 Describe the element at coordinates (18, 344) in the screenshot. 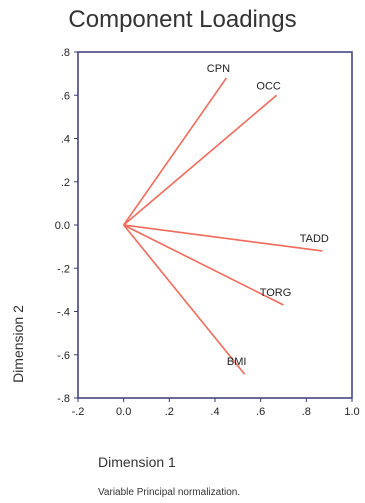

I see `y-axis-label: Dimension 2` at that location.